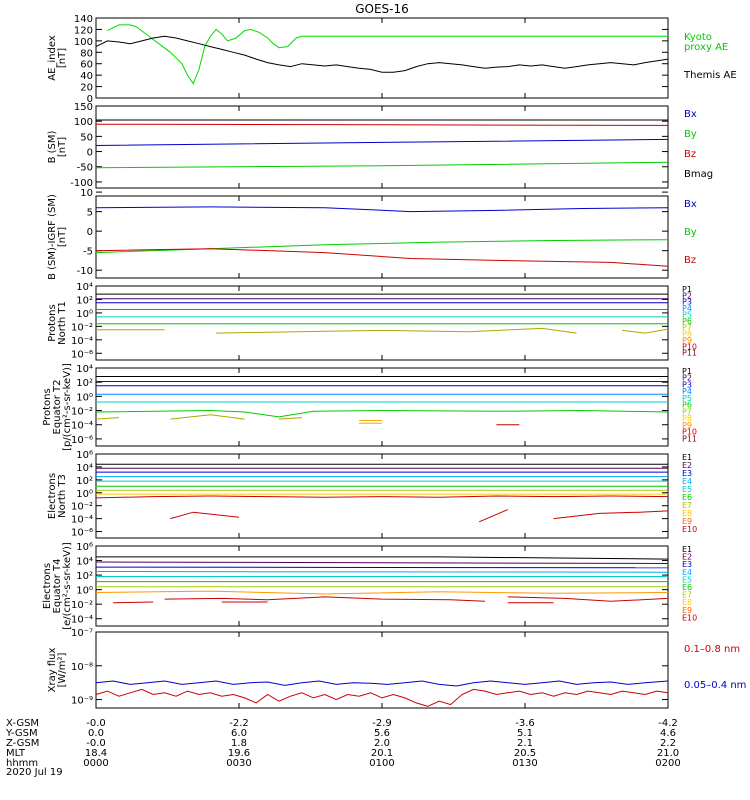 This screenshot has width=750, height=800. What do you see at coordinates (382, 124) in the screenshot?
I see `series-Bz` at bounding box center [382, 124].